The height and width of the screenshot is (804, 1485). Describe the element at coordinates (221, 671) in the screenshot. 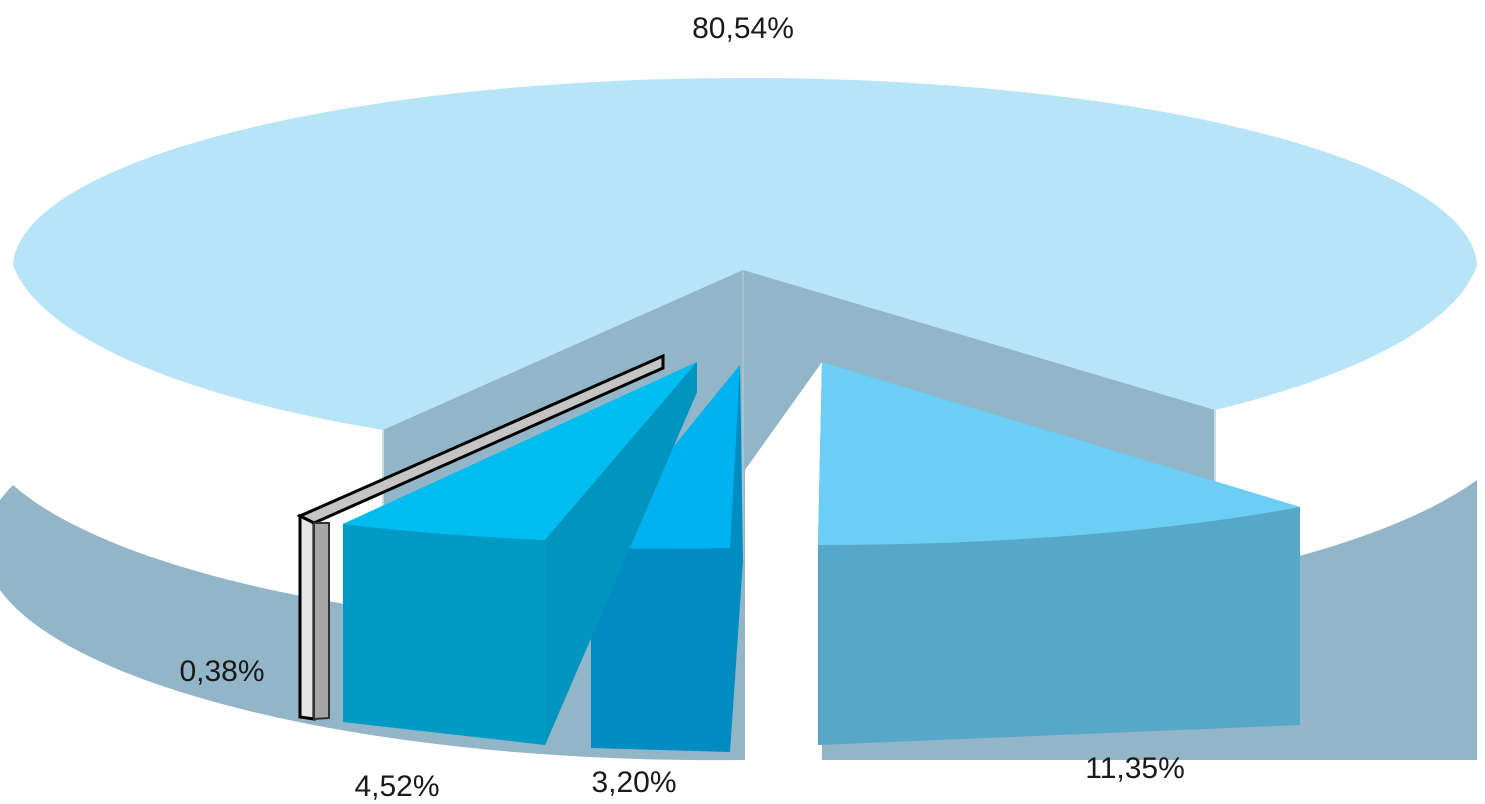

I see `slice-label-0: 0,38%` at that location.